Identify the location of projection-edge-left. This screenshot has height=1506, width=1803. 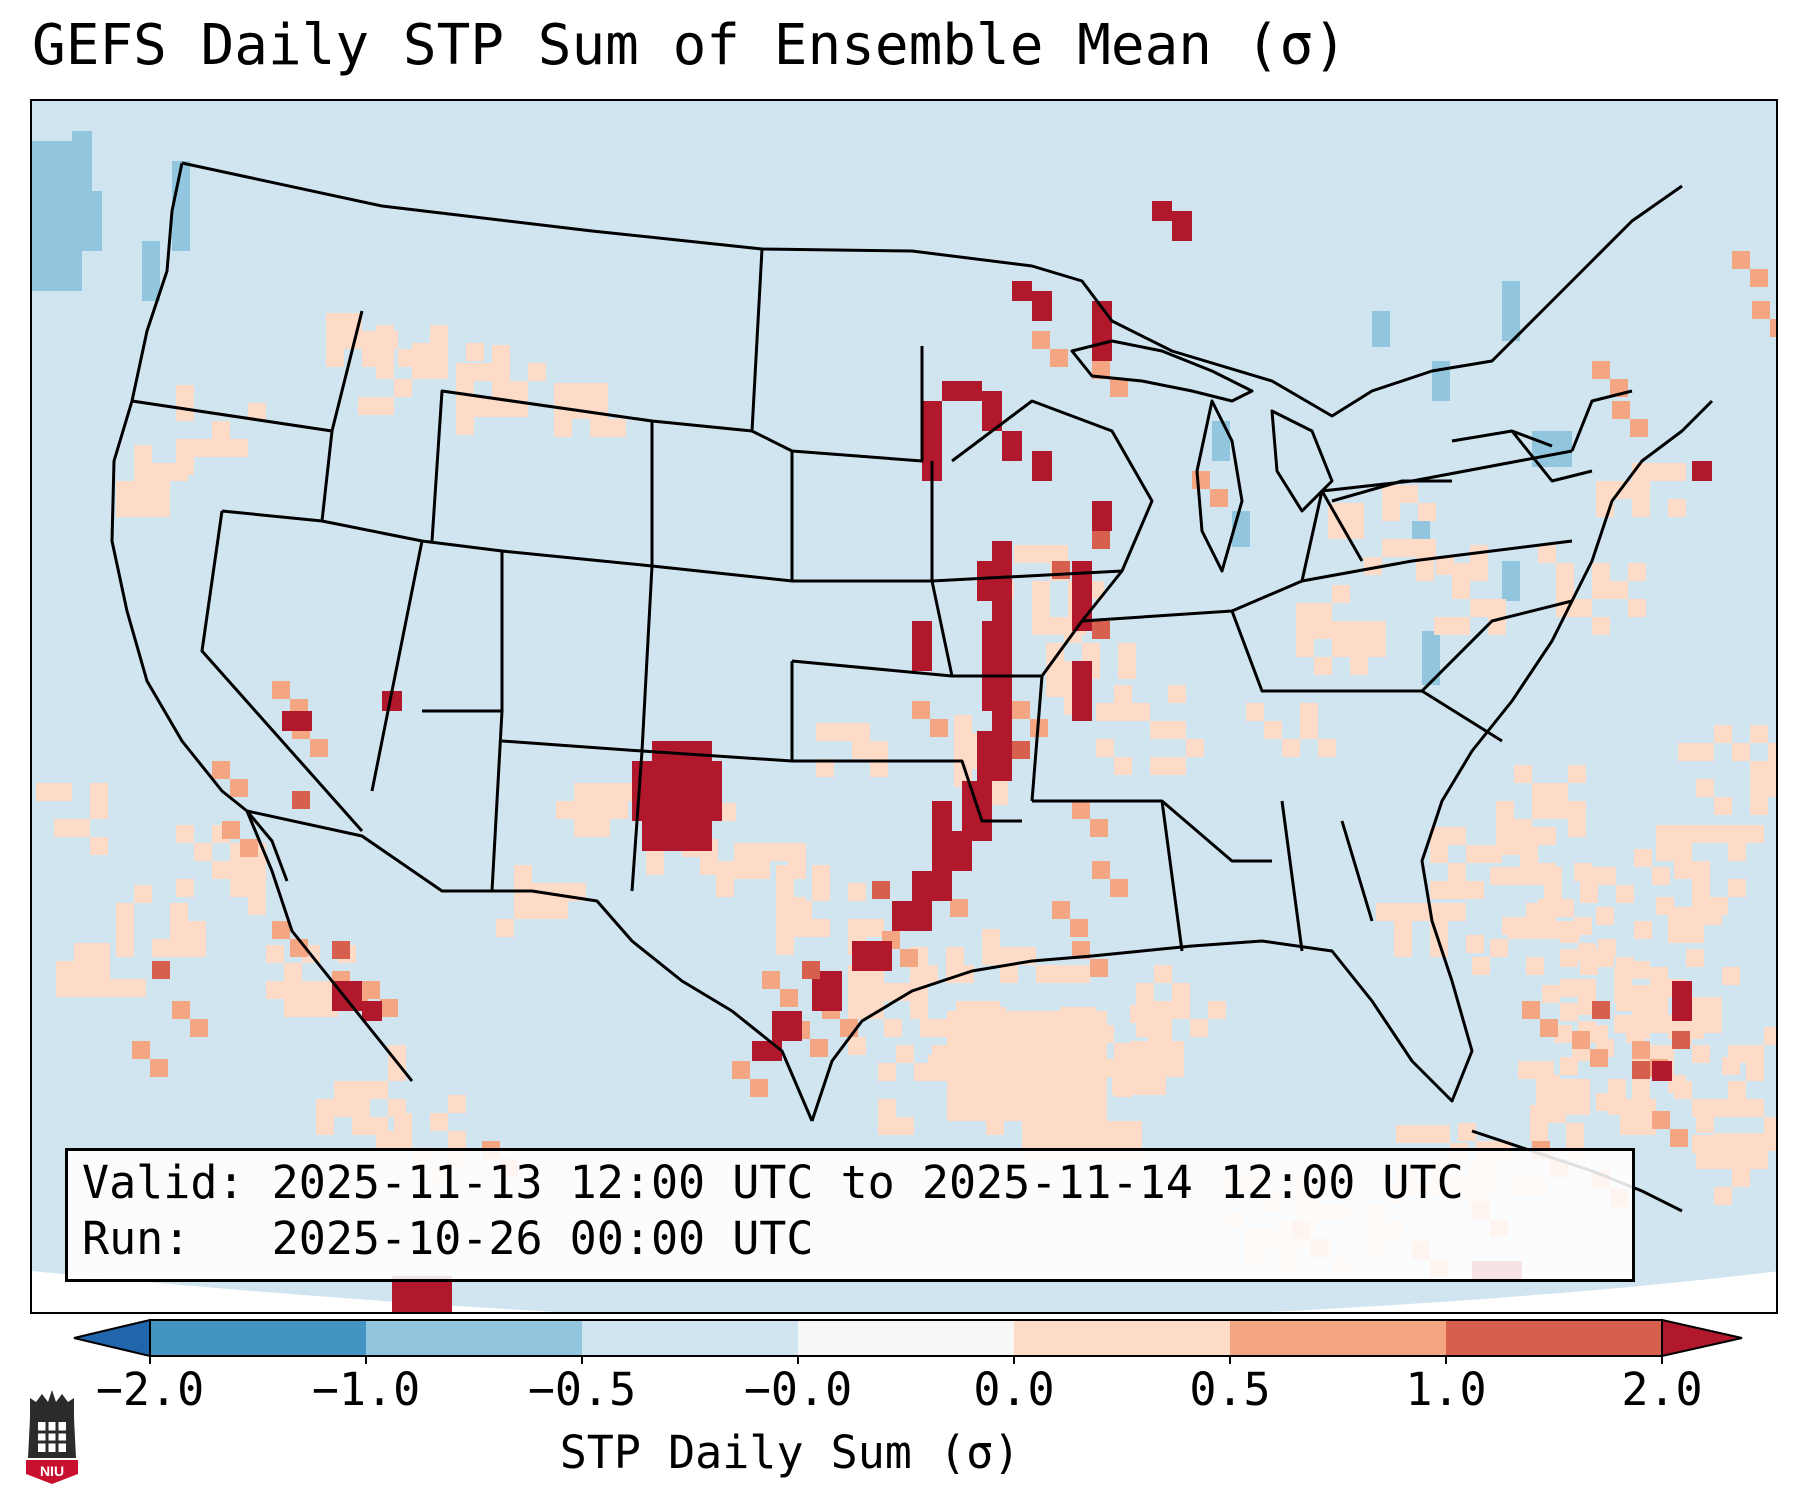
(294, 1291).